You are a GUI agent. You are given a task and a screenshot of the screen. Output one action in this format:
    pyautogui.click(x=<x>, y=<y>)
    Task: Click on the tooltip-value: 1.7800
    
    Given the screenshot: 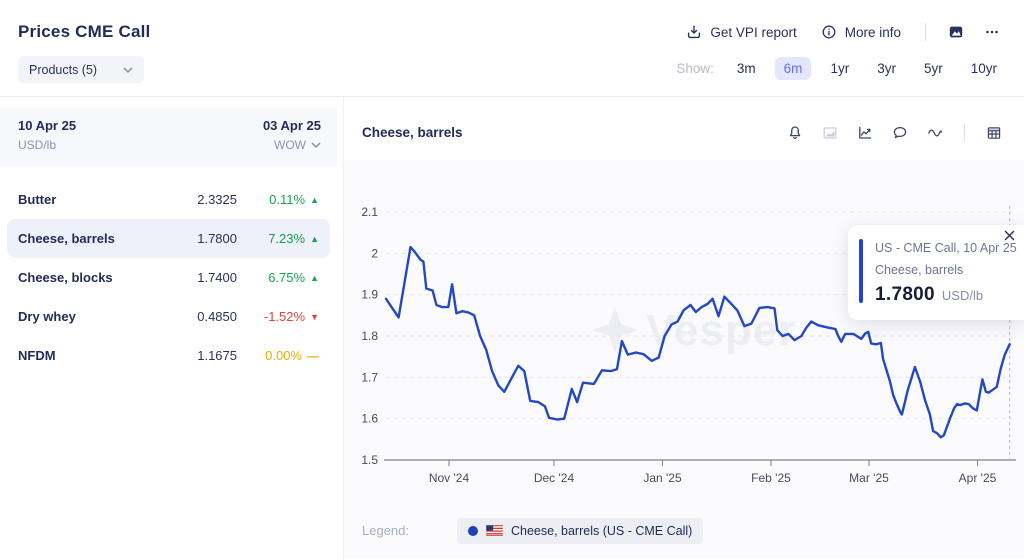 What is the action you would take?
    pyautogui.click(x=905, y=294)
    